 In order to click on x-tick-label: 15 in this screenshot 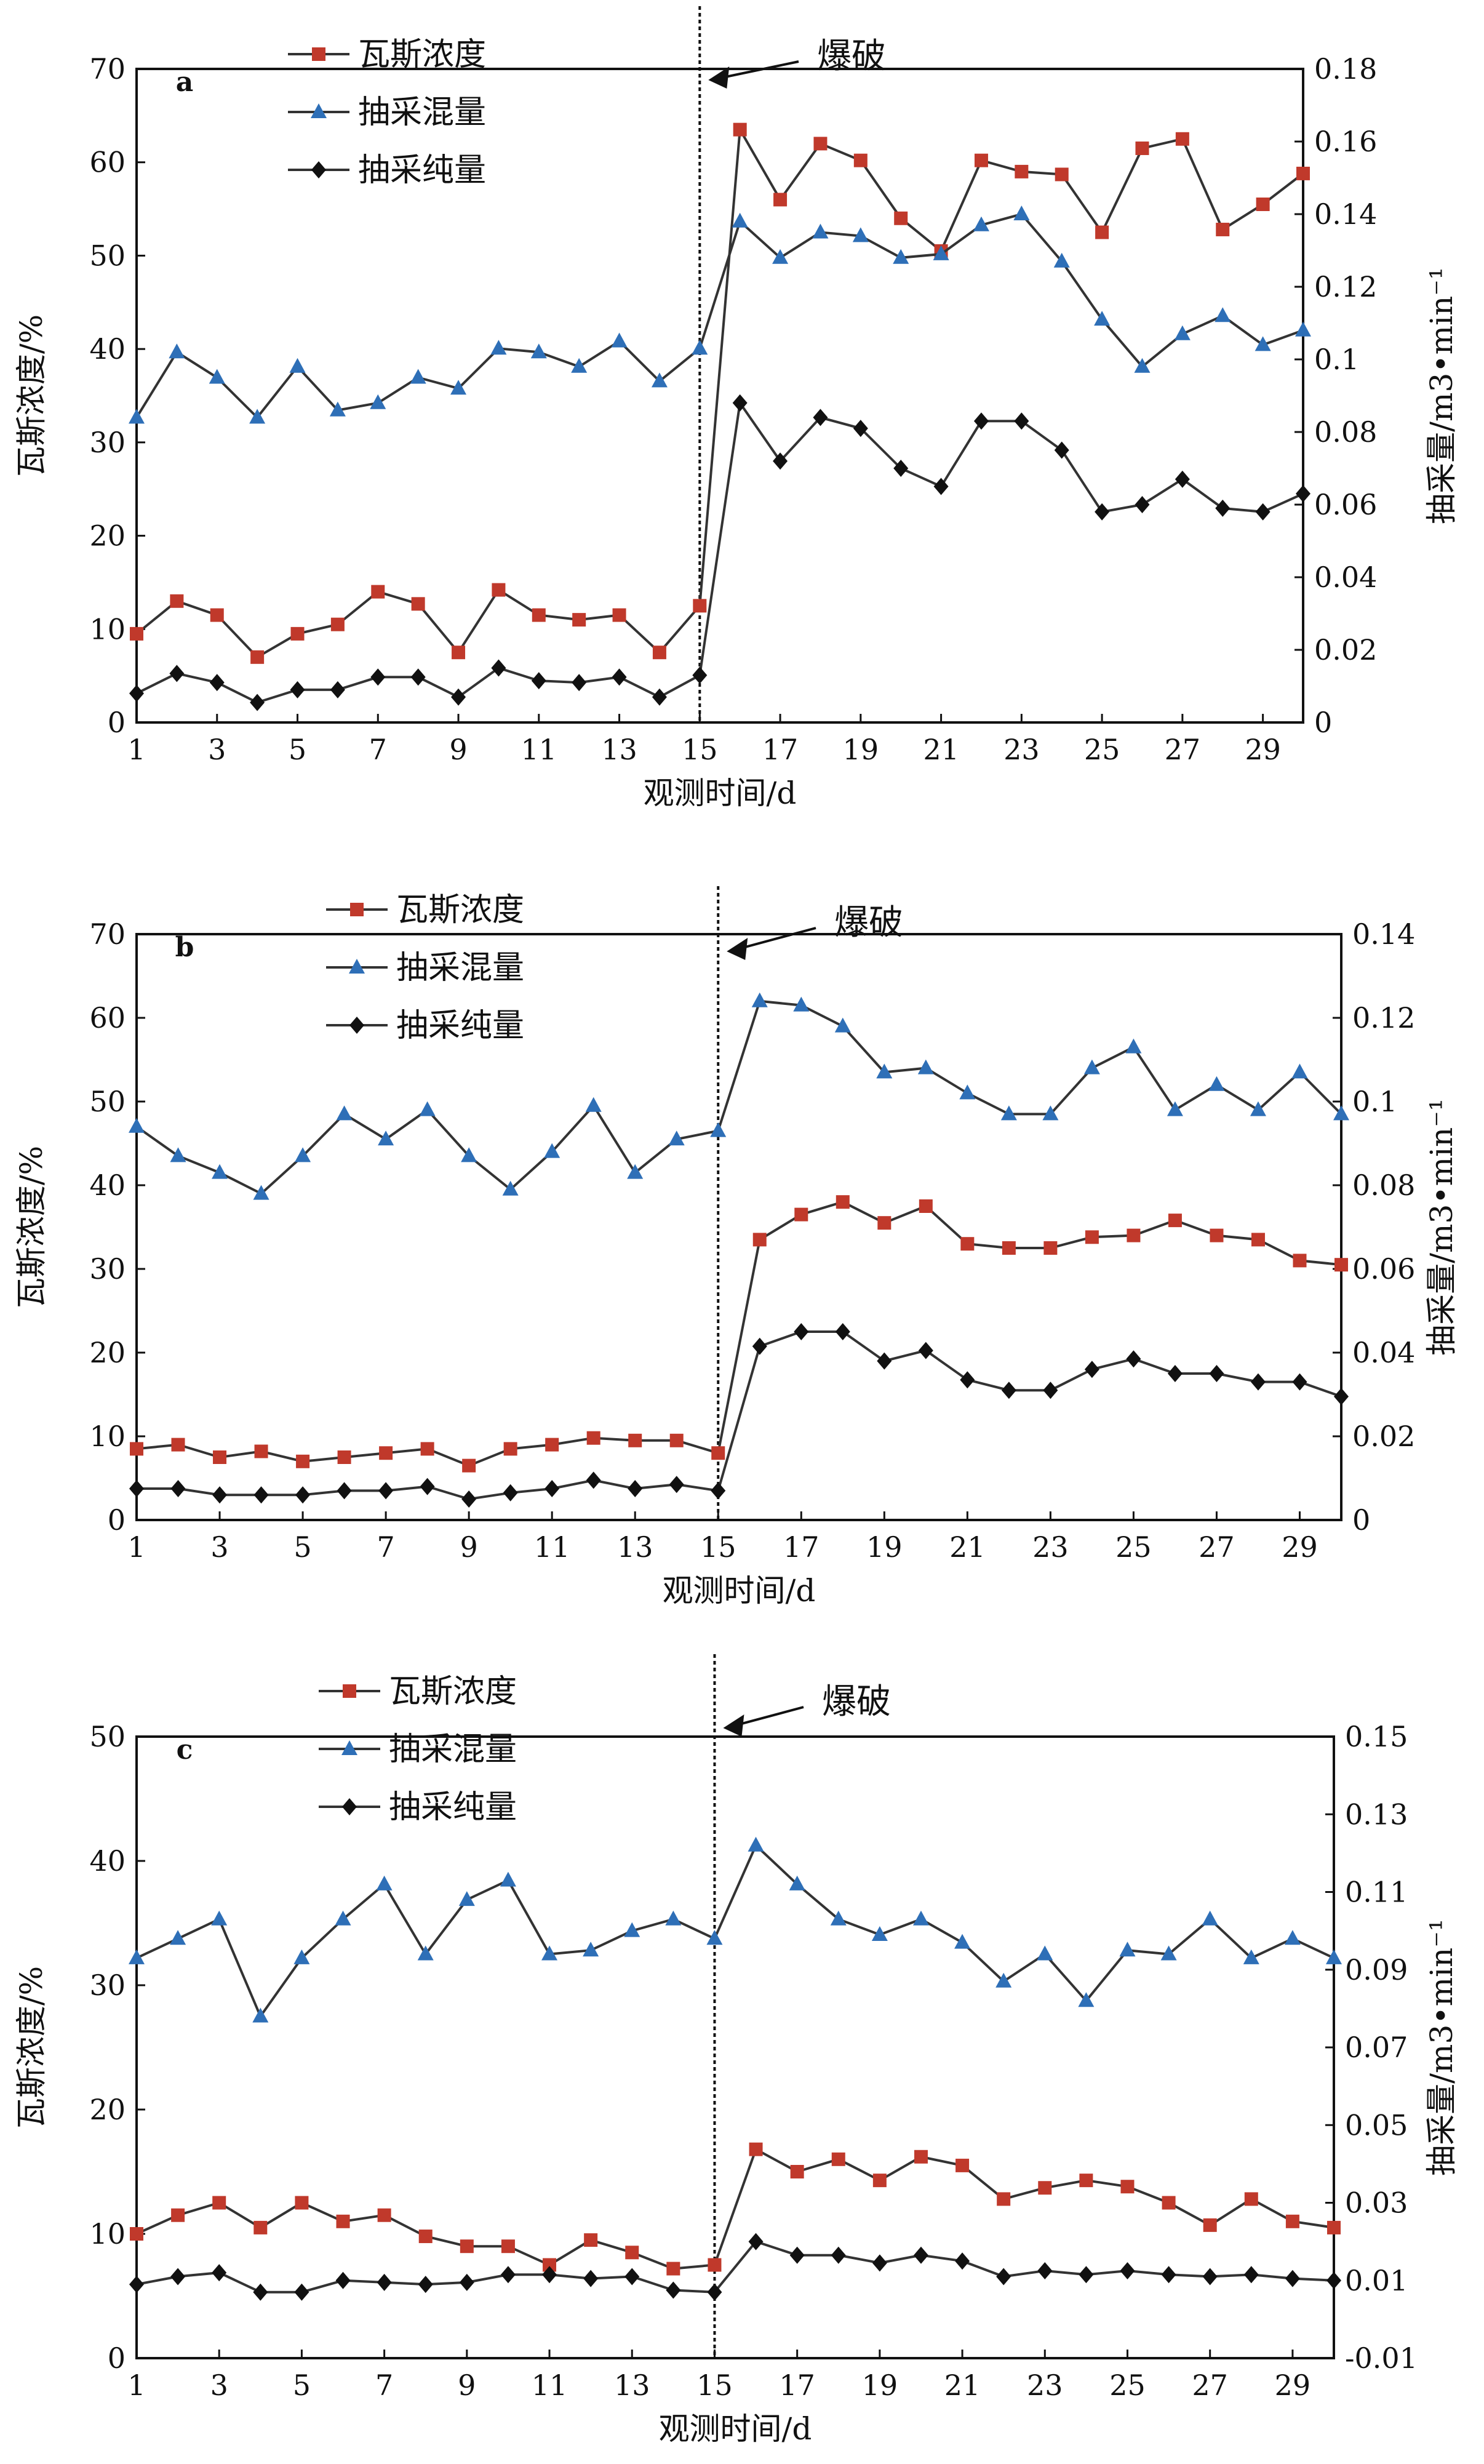, I will do `click(718, 1547)`.